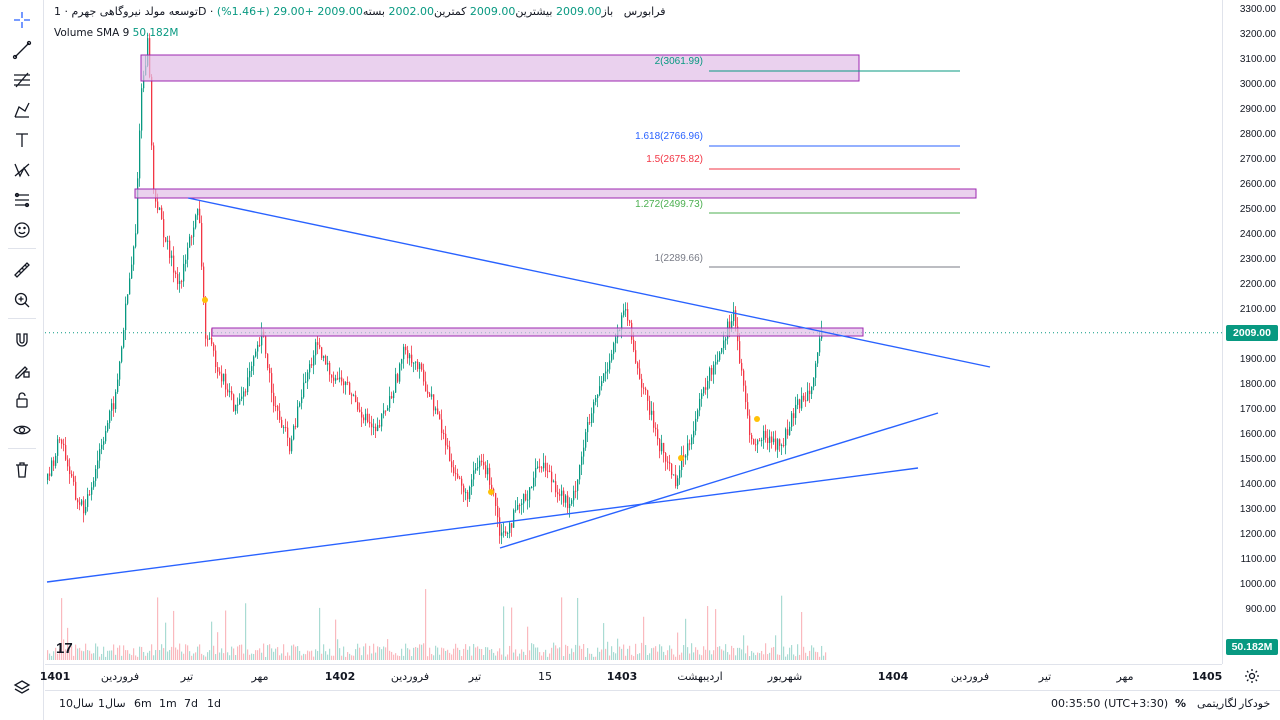  I want to click on trash-icon, so click(22, 470).